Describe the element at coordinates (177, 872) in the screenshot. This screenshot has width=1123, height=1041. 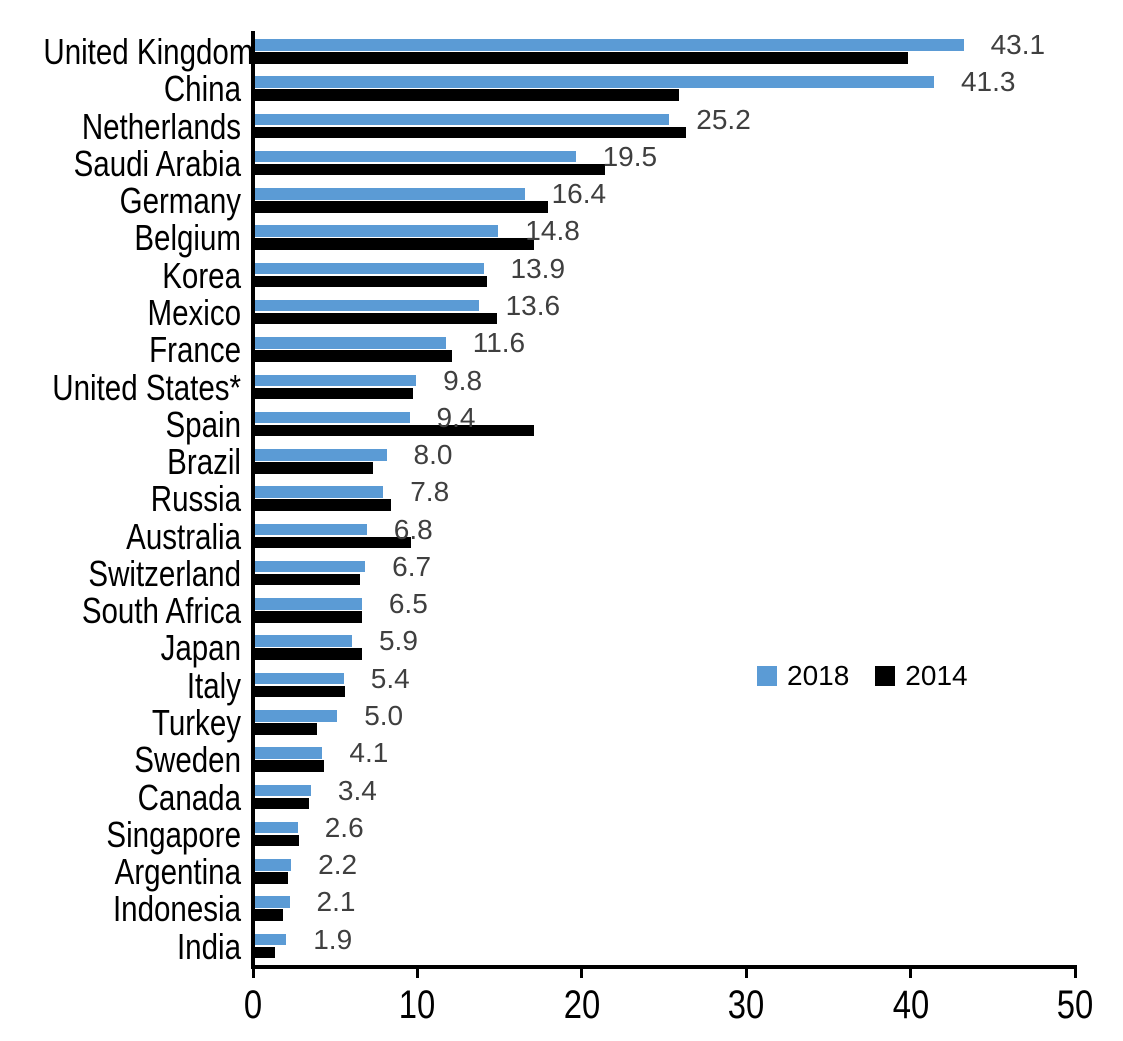
I see `category-label: Argentina` at that location.